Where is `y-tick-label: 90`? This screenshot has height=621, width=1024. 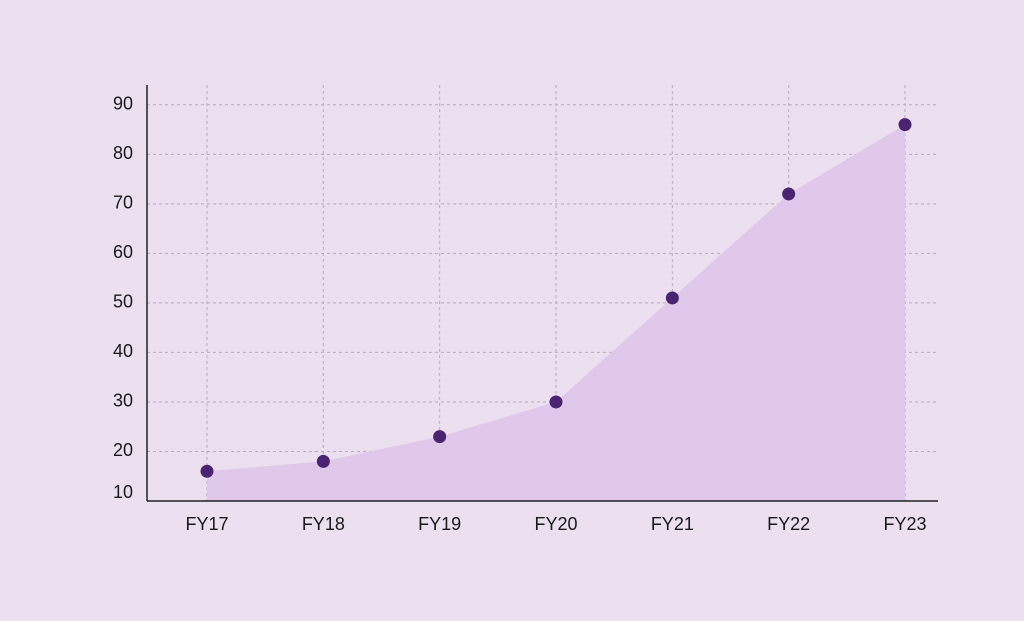
y-tick-label: 90 is located at coordinates (123, 104).